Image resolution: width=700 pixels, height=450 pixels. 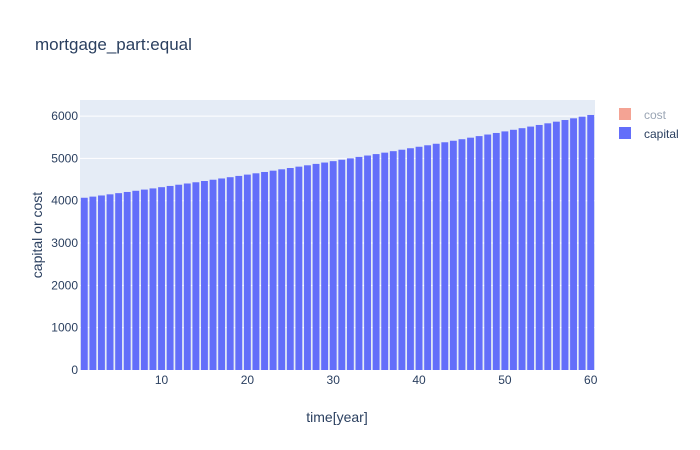 I want to click on x-tick-label: 30, so click(x=334, y=380).